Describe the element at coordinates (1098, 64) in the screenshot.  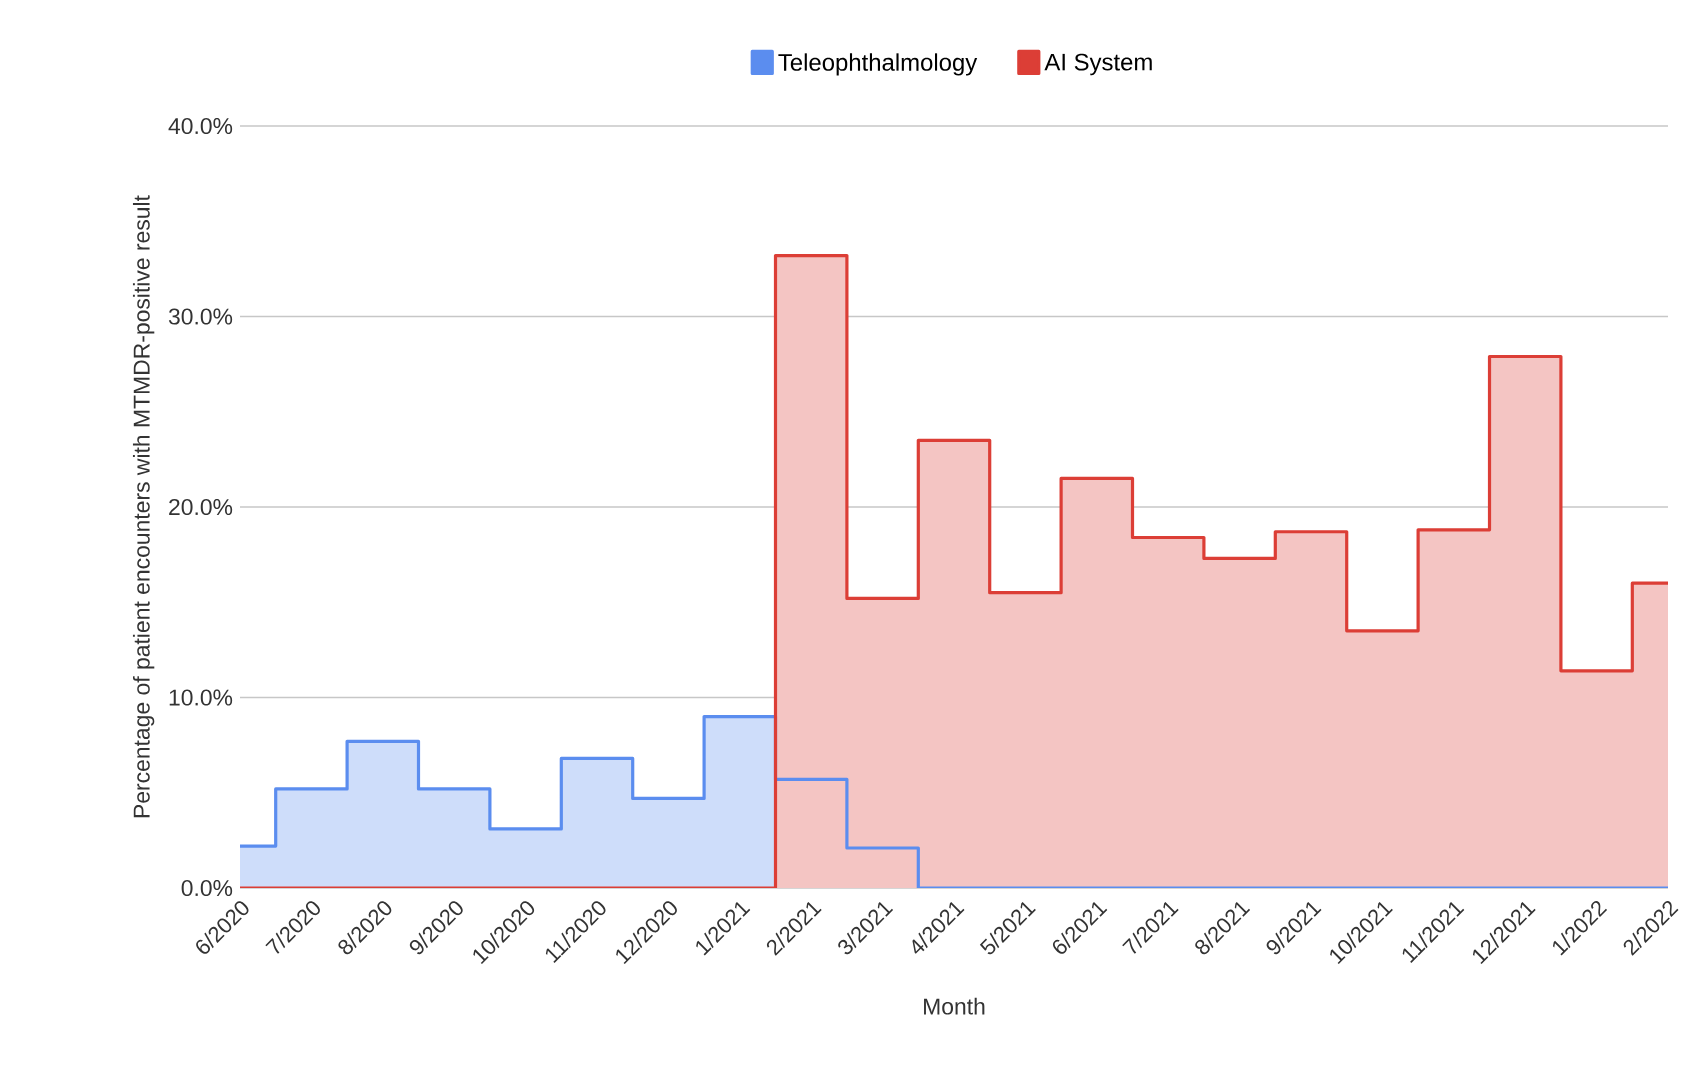
I see `legend-label: AI System` at that location.